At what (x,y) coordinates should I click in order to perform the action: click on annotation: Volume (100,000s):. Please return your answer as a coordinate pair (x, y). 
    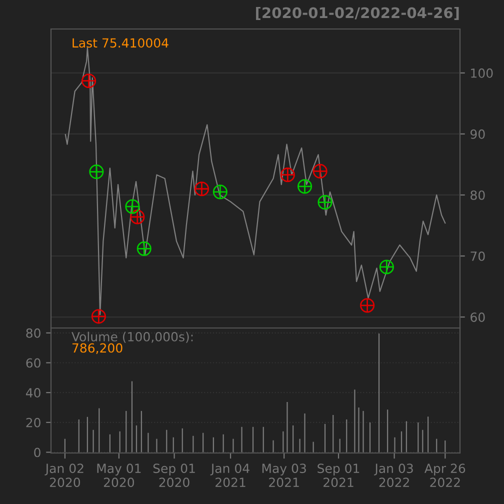
    Looking at the image, I should click on (132, 337).